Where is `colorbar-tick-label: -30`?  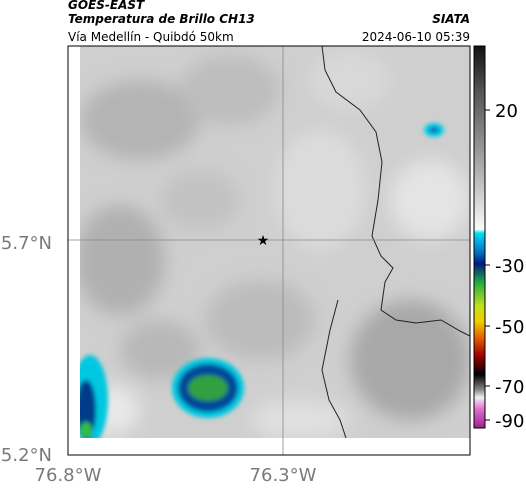 colorbar-tick-label: -30 is located at coordinates (509, 266).